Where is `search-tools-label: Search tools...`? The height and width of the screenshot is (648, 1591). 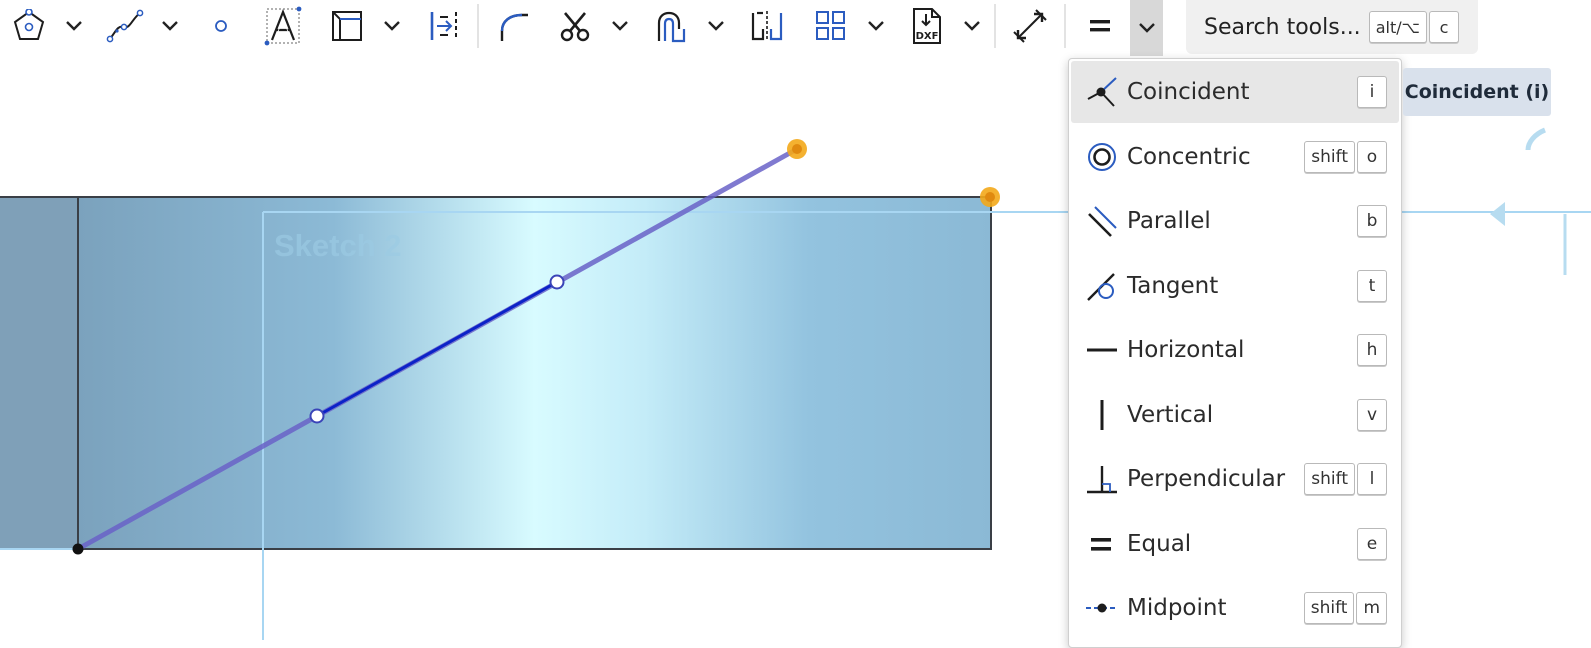 search-tools-label: Search tools... is located at coordinates (1282, 27).